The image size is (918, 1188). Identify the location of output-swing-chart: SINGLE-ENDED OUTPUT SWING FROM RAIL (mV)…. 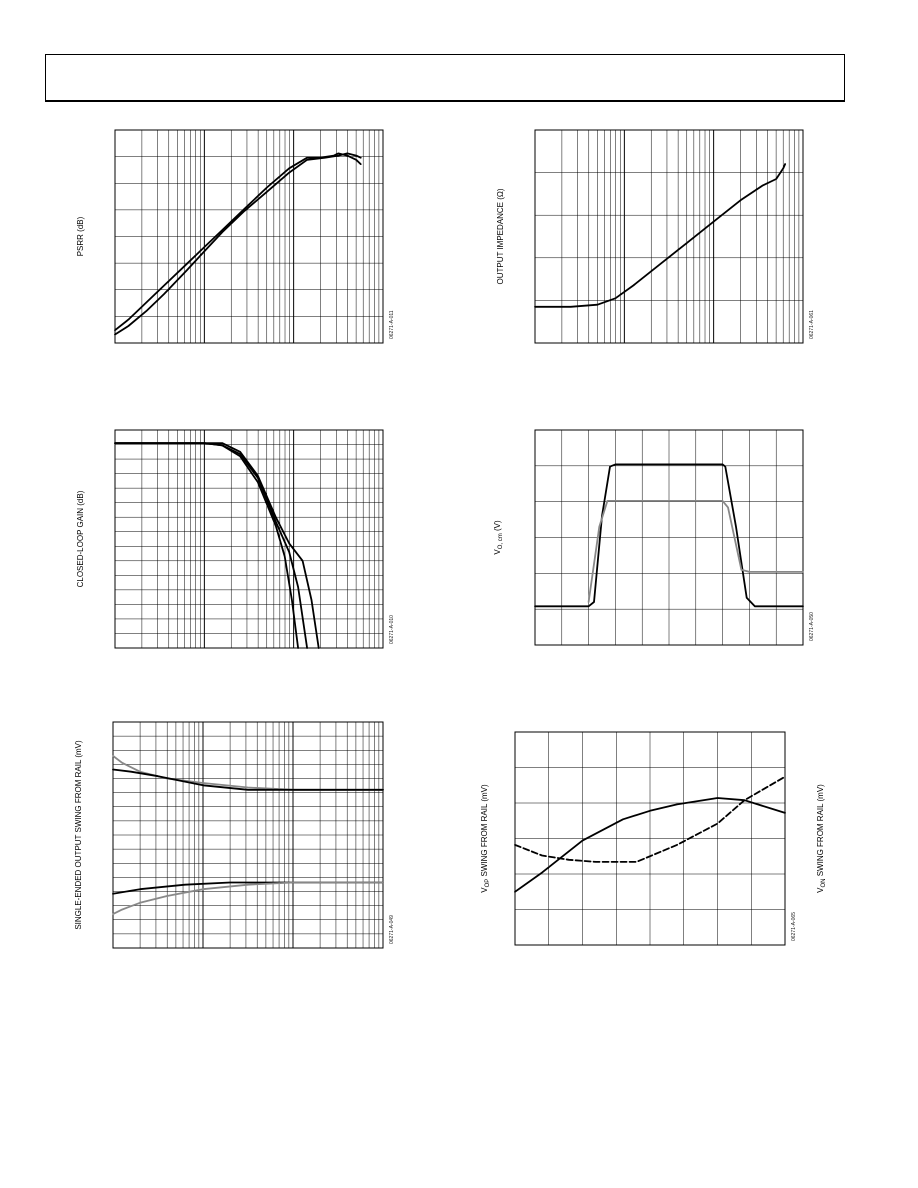
(234, 835).